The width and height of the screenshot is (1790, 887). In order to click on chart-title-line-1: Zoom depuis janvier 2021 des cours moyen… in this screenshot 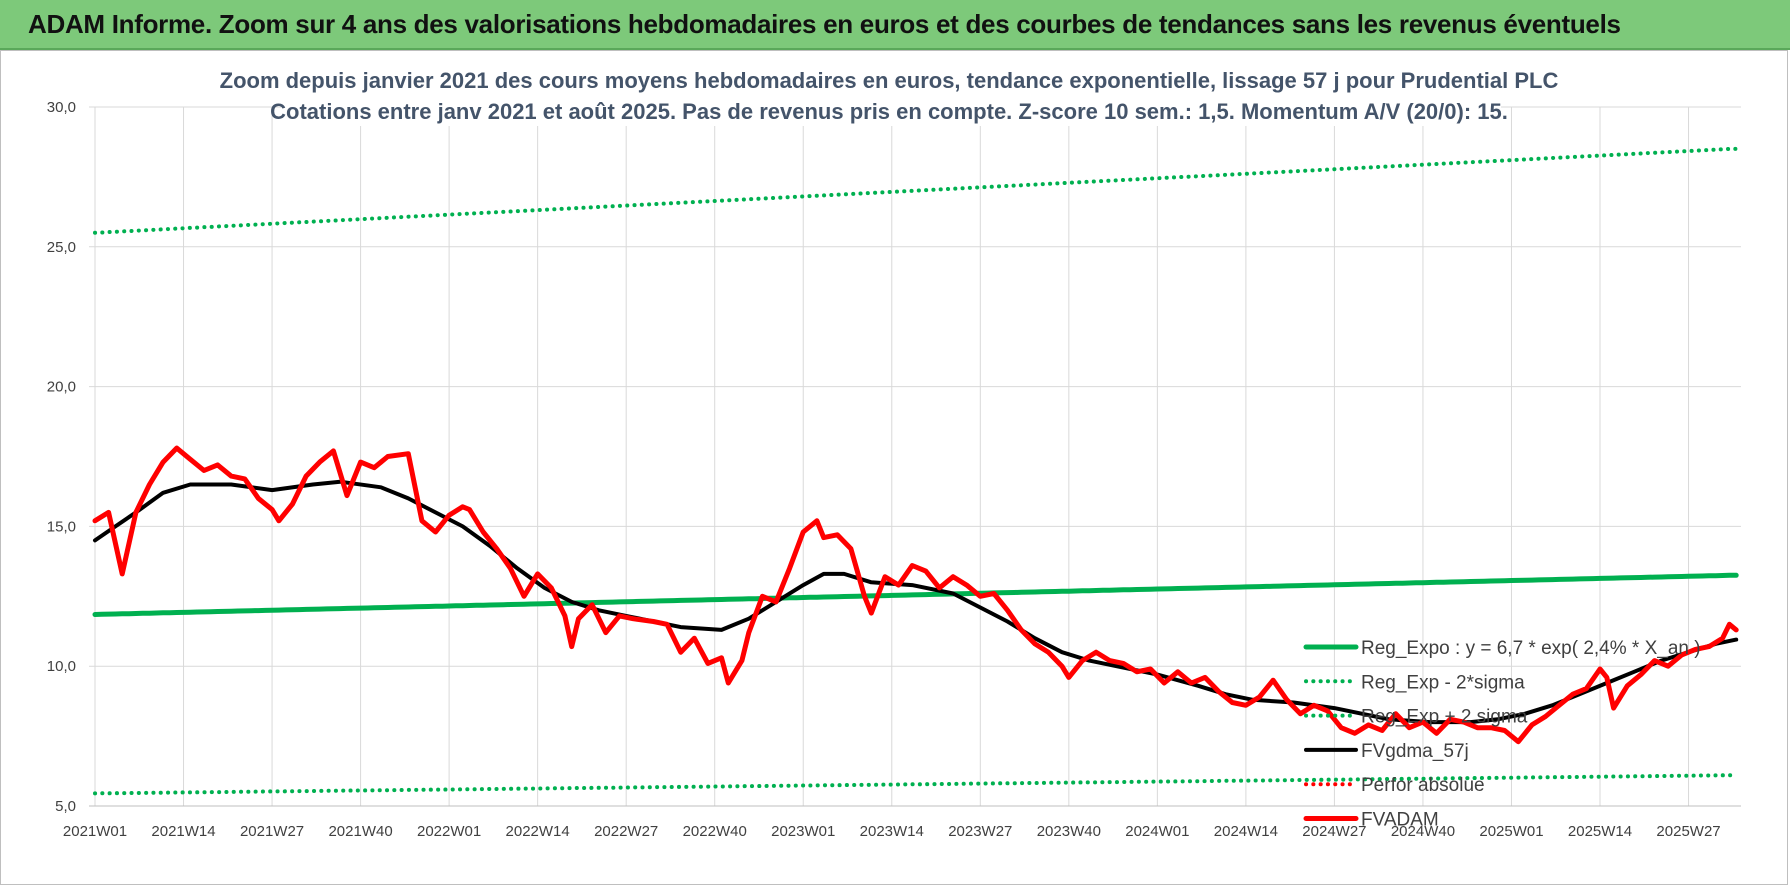, I will do `click(889, 80)`.